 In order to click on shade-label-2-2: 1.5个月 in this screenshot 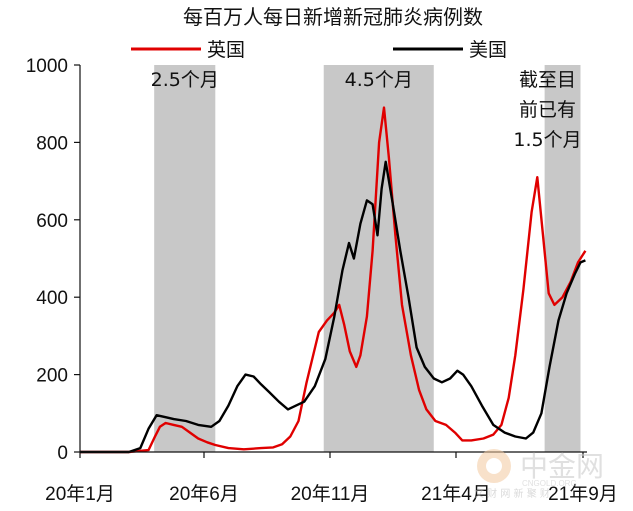, I will do `click(547, 140)`.